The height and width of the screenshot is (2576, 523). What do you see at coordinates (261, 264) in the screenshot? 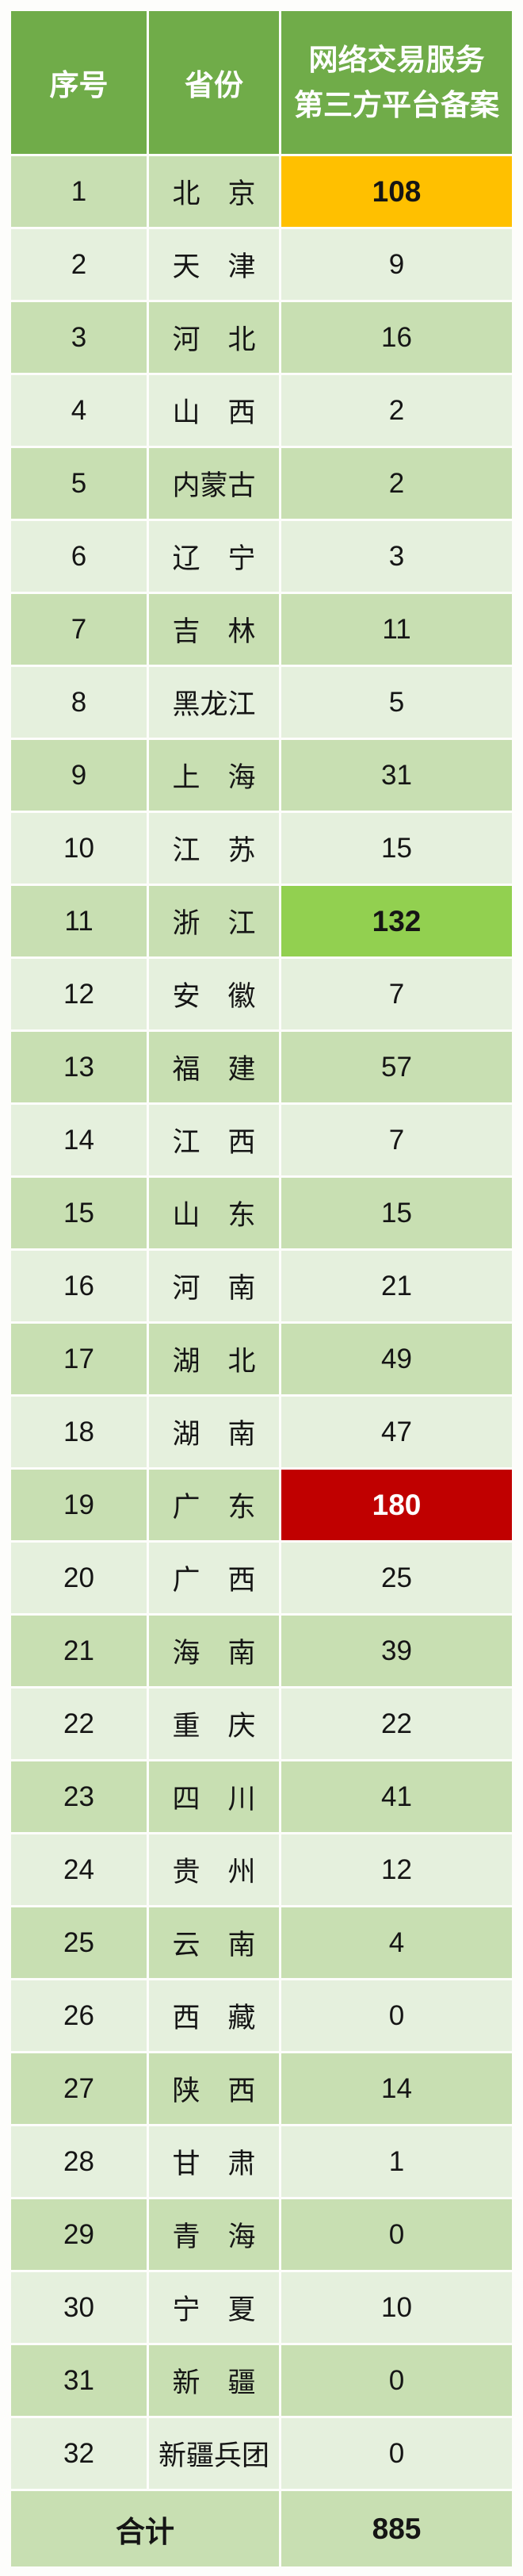
I see `table-row: 2 天 津 9` at bounding box center [261, 264].